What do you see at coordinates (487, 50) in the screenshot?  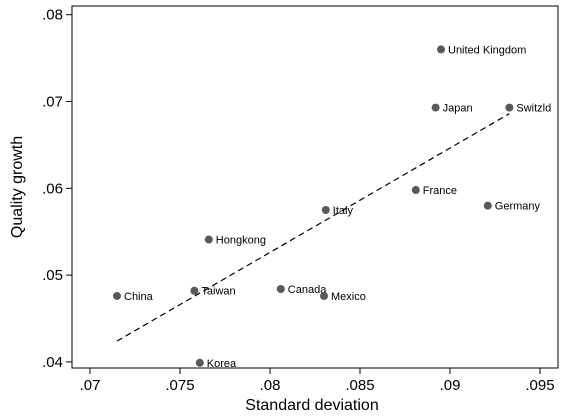 I see `point-label: United Kingdom` at bounding box center [487, 50].